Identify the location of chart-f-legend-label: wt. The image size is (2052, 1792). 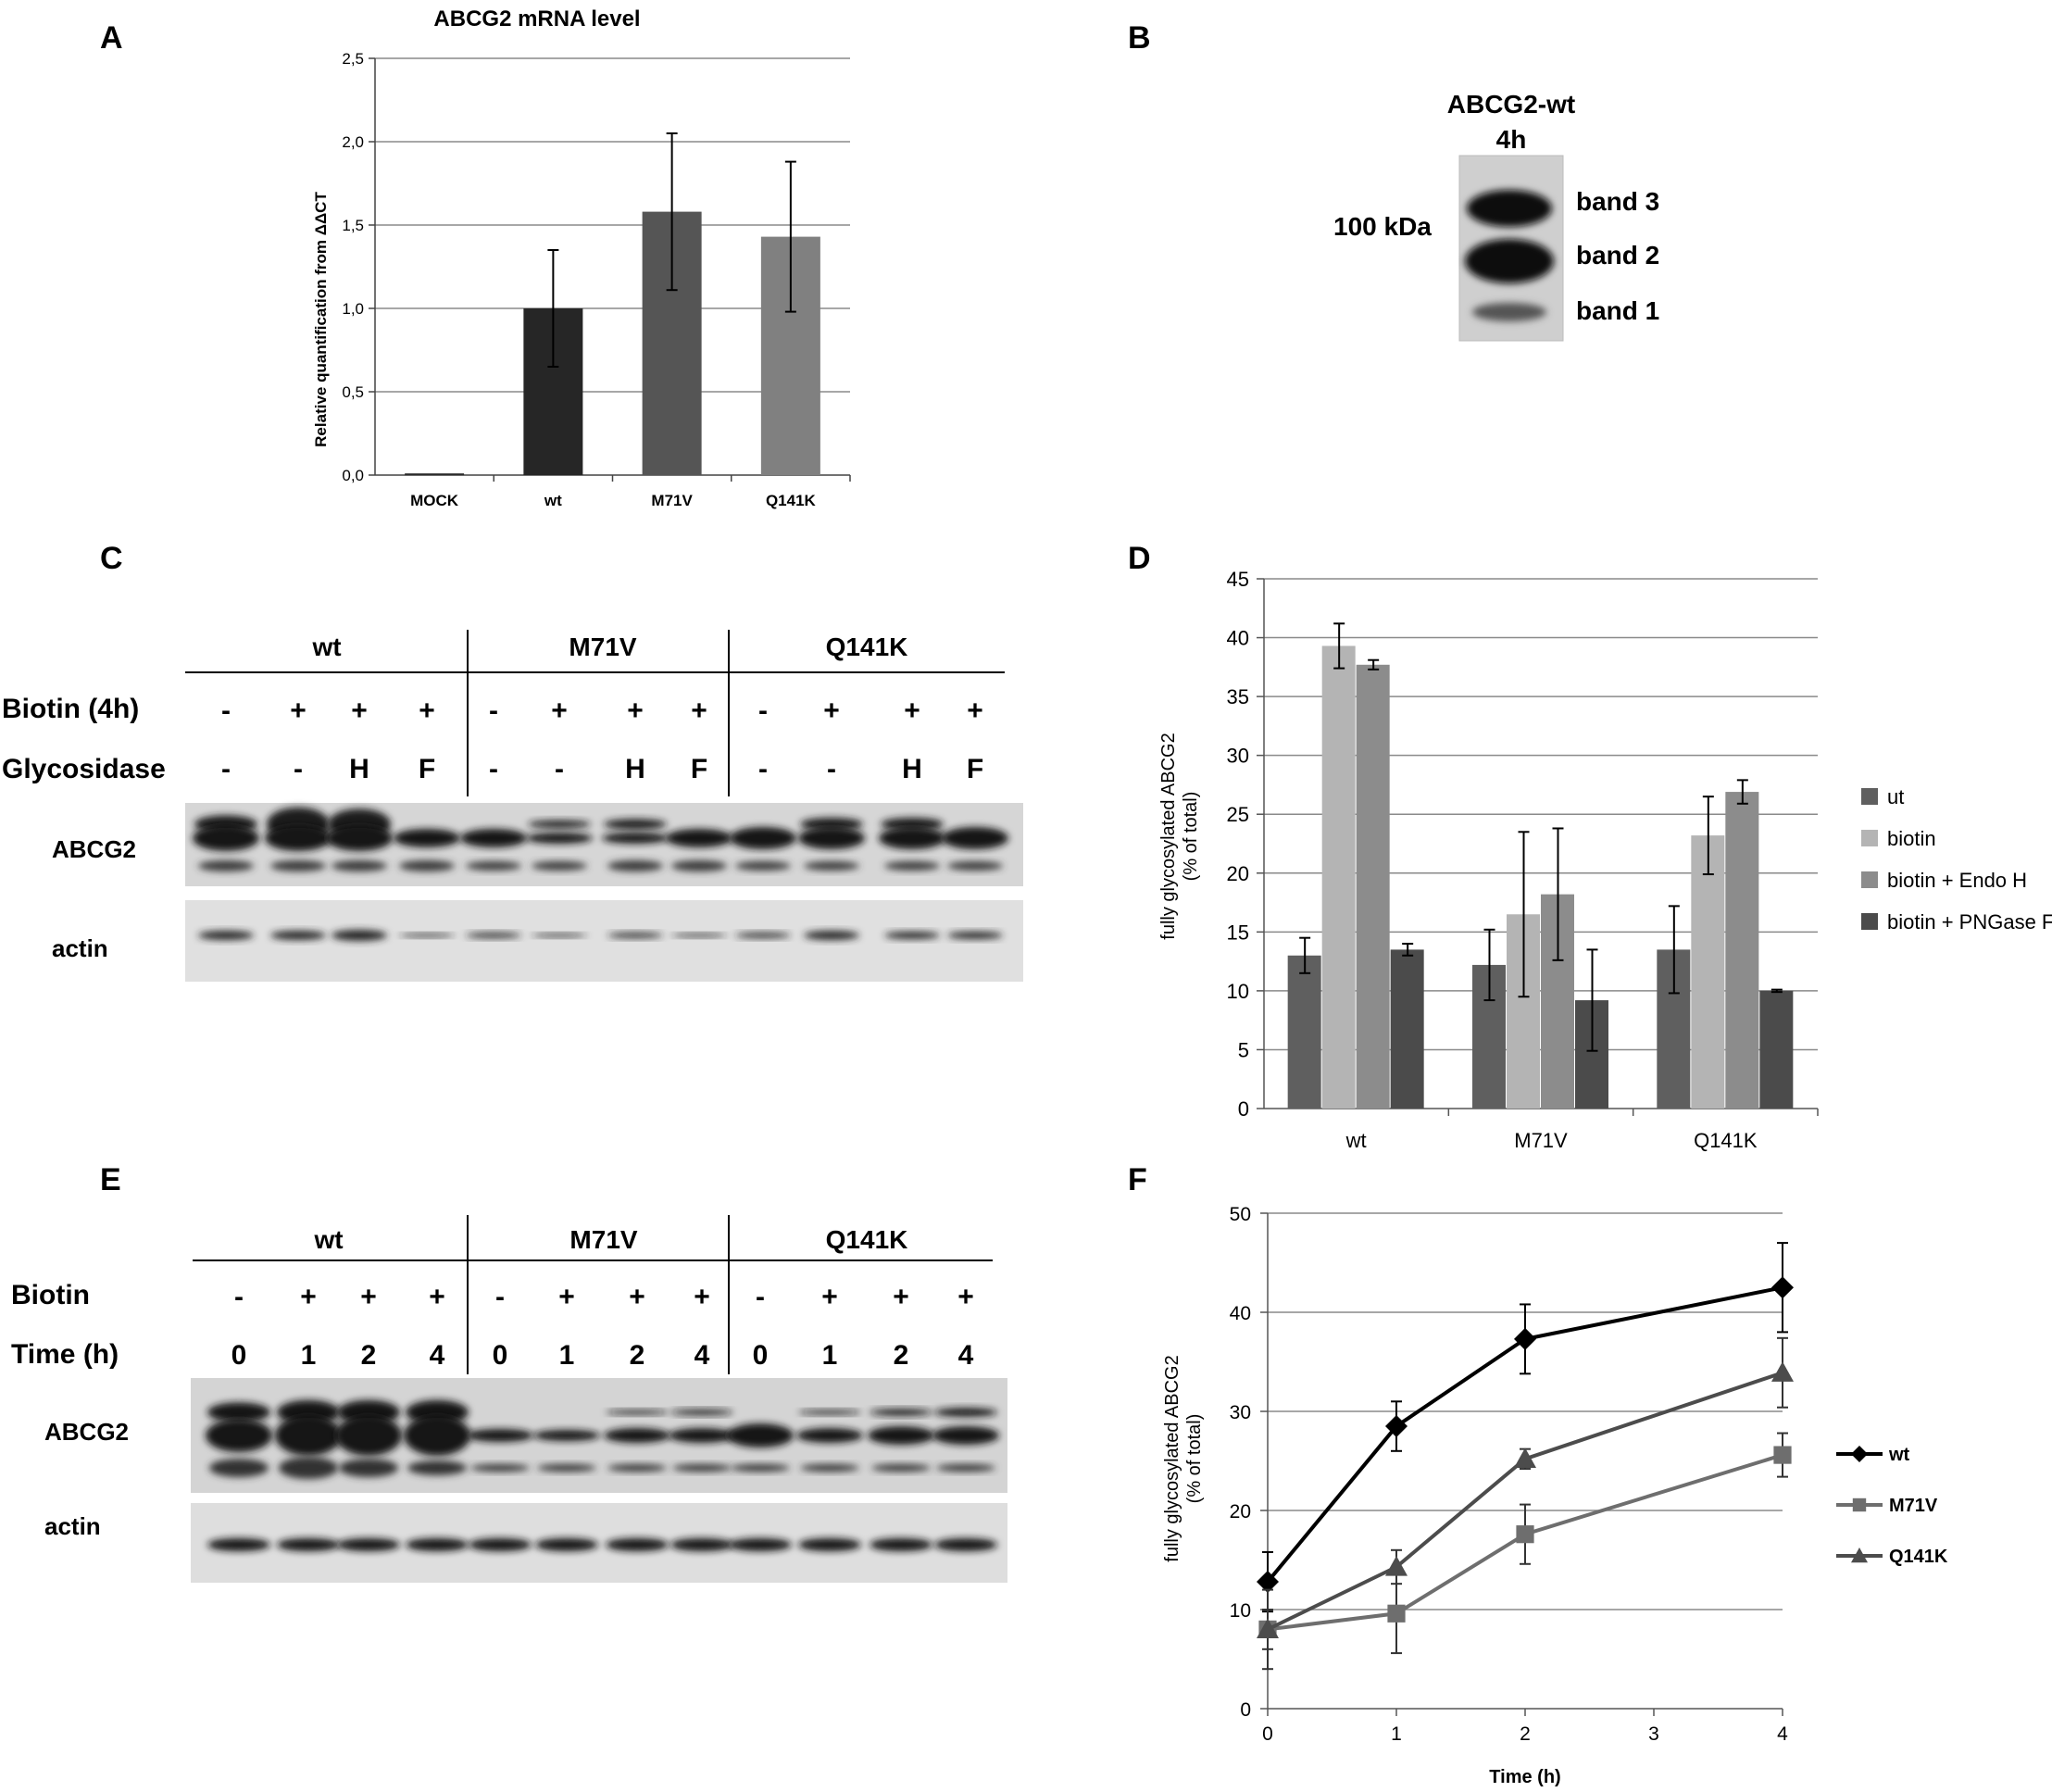
(1899, 1455).